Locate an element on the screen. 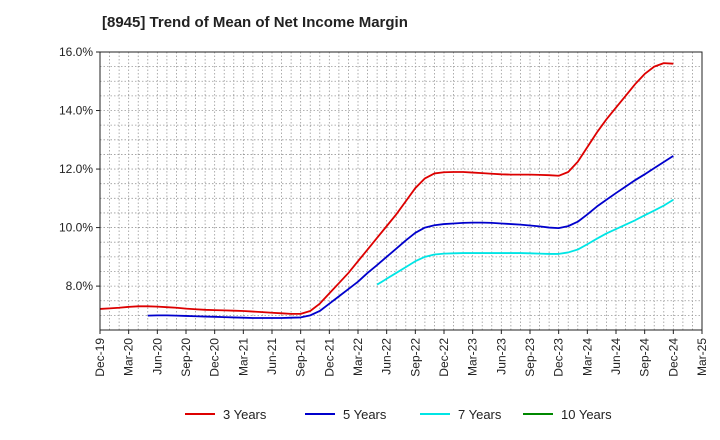 This screenshot has width=720, height=440. legend: 3 Years 5 Years 7 Years 10 Years is located at coordinates (398, 414).